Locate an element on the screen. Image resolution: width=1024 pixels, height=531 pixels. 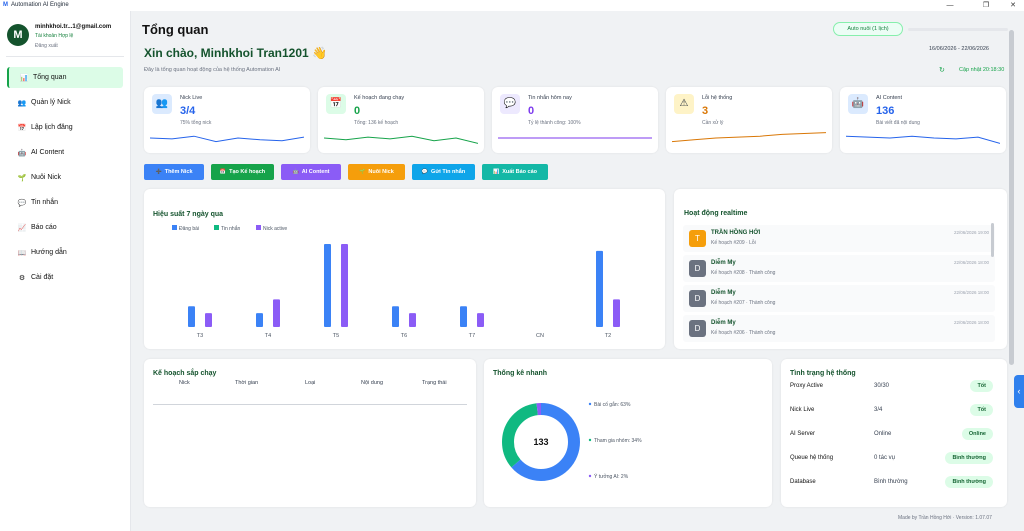
quick-action-label: Xuất Báo cáo is located at coordinates (520, 172).